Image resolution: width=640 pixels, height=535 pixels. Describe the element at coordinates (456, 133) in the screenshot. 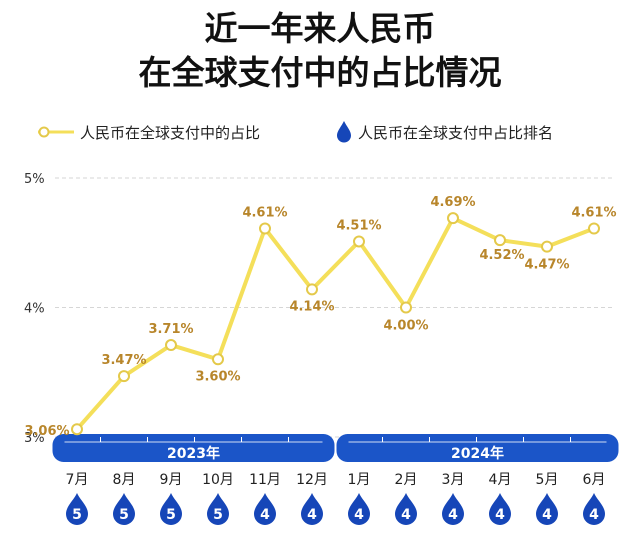

I see `legend-rank-label: 人民币在全球支付中占比排名` at that location.